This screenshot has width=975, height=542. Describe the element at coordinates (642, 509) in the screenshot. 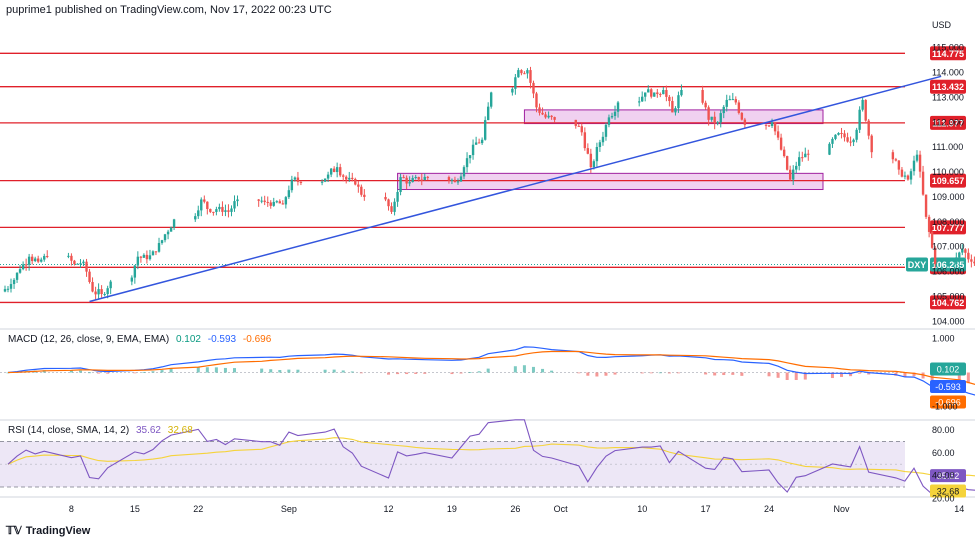

I see `time-tick-8: 10` at that location.